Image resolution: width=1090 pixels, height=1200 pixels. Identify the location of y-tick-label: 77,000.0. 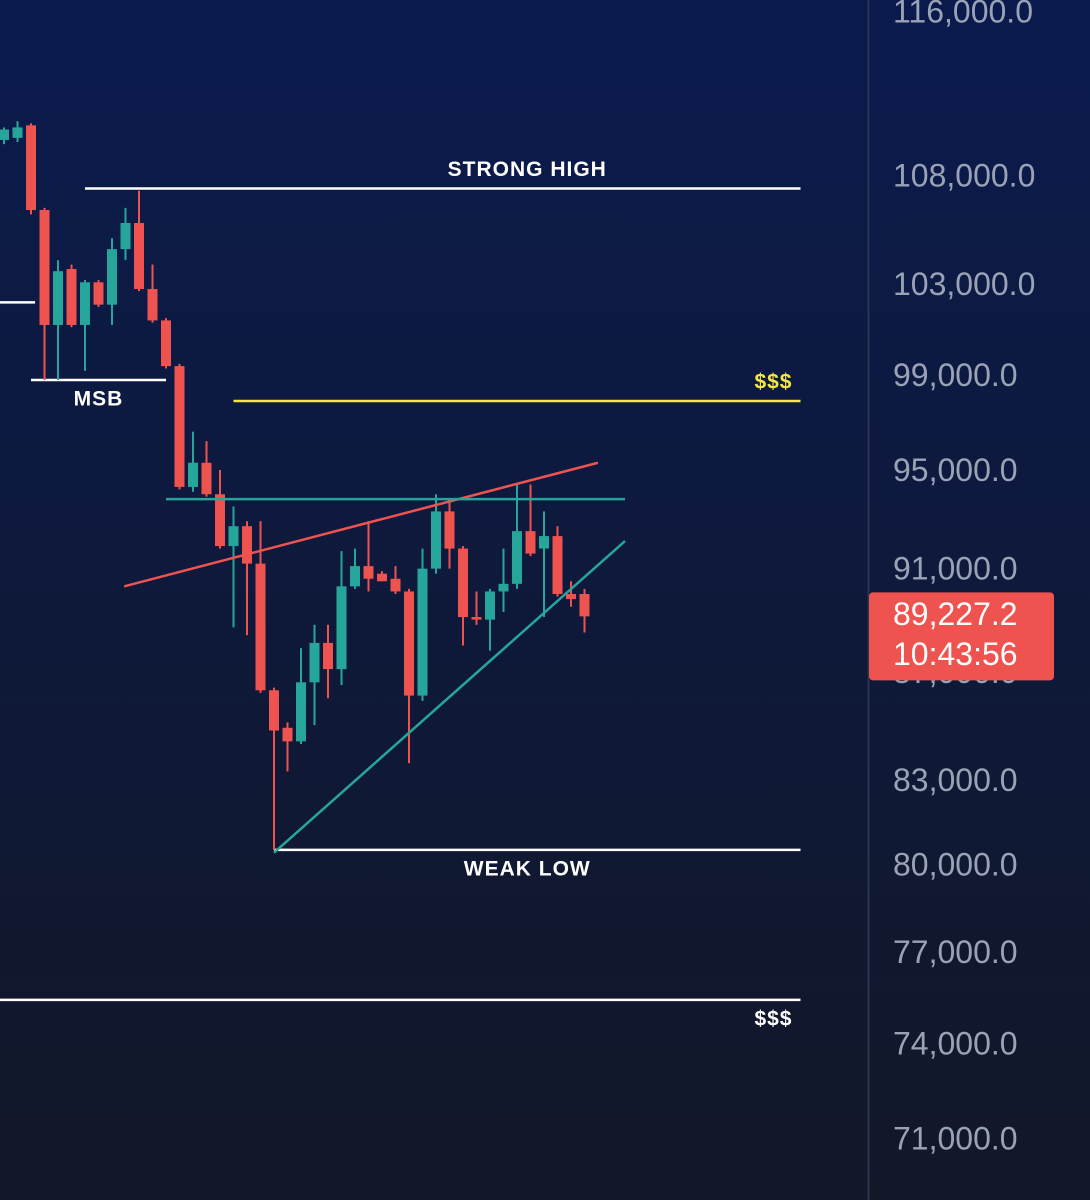
(955, 952).